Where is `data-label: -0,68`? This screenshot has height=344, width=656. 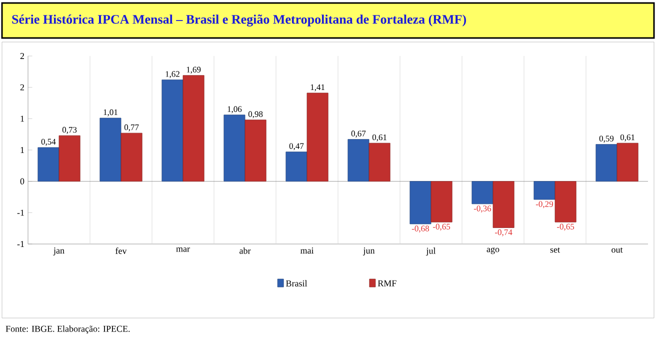 data-label: -0,68 is located at coordinates (420, 229).